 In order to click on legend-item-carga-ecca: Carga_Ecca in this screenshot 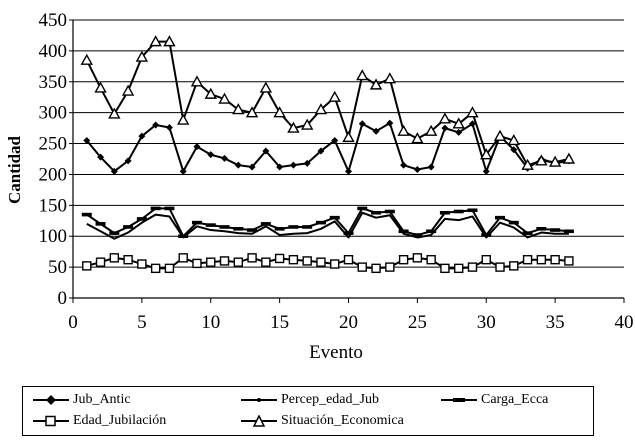, I will do `click(494, 400)`.